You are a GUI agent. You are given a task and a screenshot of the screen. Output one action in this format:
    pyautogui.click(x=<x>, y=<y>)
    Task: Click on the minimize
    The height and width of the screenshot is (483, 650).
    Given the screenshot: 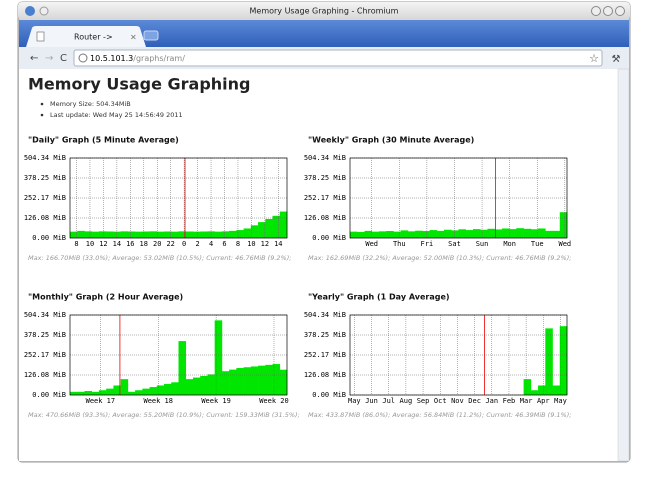 What is the action you would take?
    pyautogui.click(x=596, y=11)
    